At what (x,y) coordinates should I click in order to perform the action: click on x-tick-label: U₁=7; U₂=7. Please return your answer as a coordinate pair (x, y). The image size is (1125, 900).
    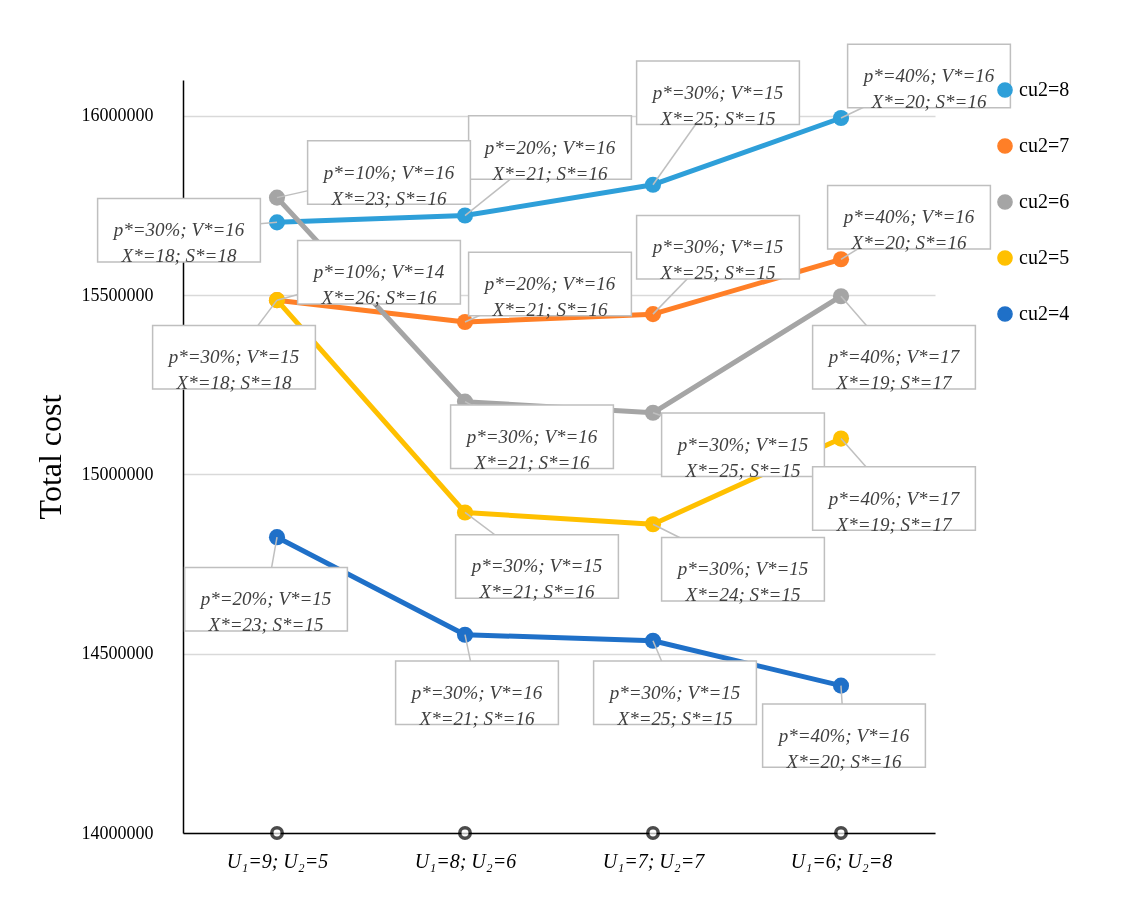
    Looking at the image, I should click on (654, 860).